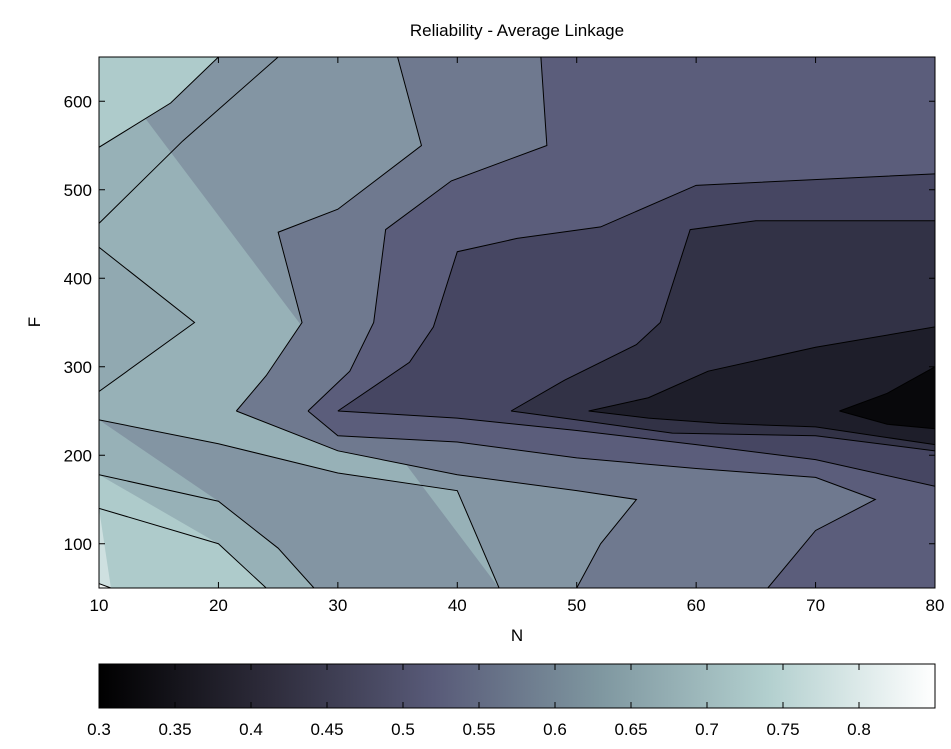 This screenshot has height=749, width=951. What do you see at coordinates (630, 729) in the screenshot?
I see `colorbar-tick-label: 0.65` at bounding box center [630, 729].